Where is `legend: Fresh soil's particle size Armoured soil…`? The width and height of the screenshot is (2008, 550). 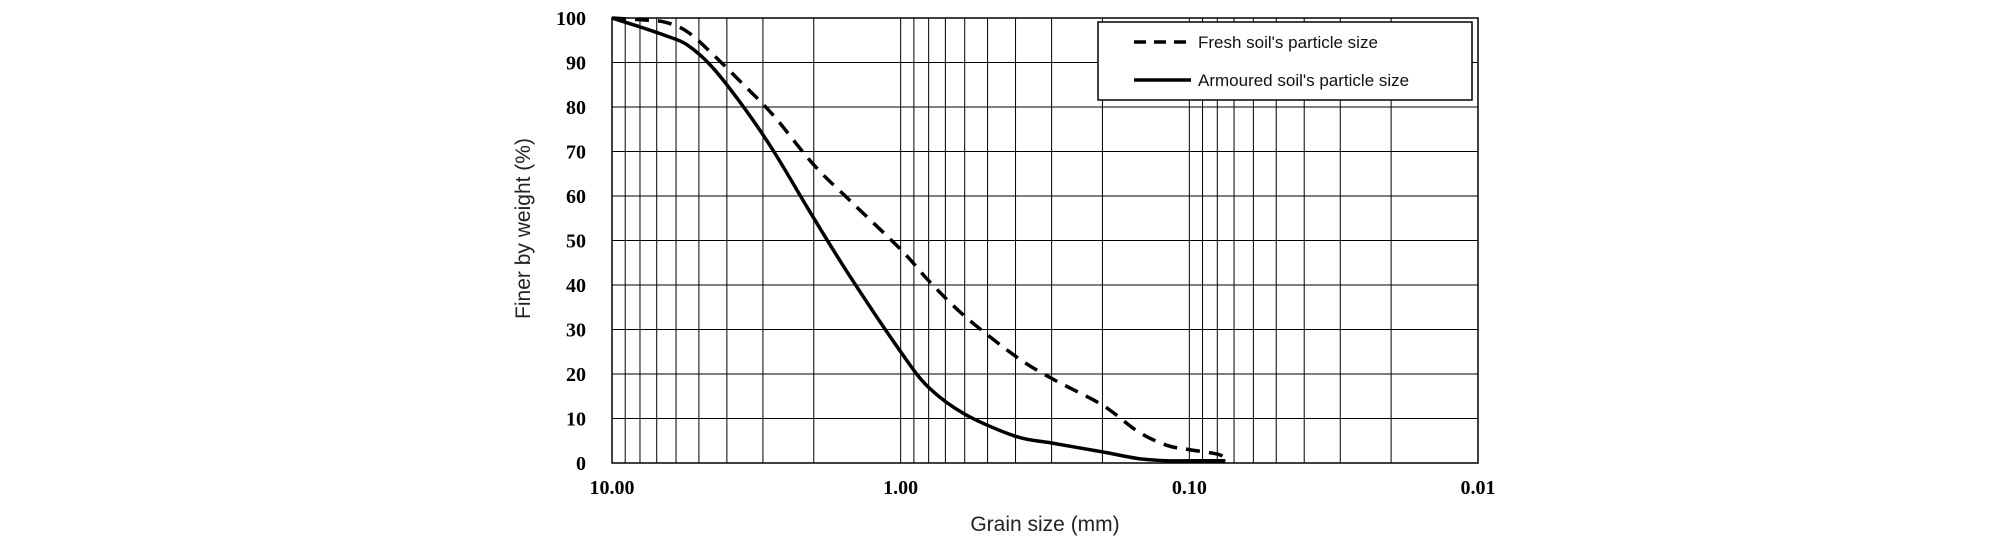
legend: Fresh soil's particle size Armoured soil… is located at coordinates (1285, 61).